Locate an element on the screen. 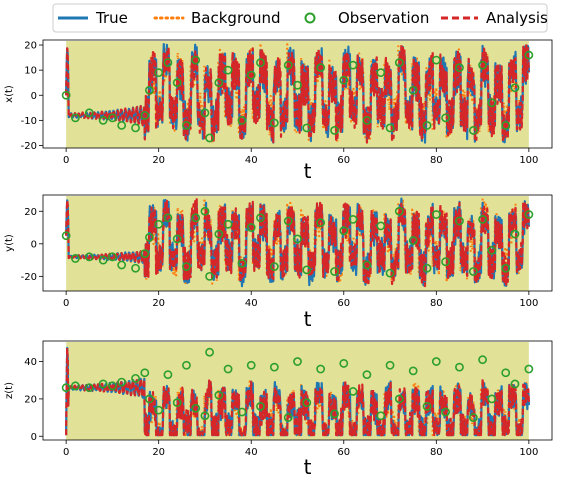 Image resolution: width=562 pixels, height=486 pixels. x-tick-label: 60 is located at coordinates (343, 303).